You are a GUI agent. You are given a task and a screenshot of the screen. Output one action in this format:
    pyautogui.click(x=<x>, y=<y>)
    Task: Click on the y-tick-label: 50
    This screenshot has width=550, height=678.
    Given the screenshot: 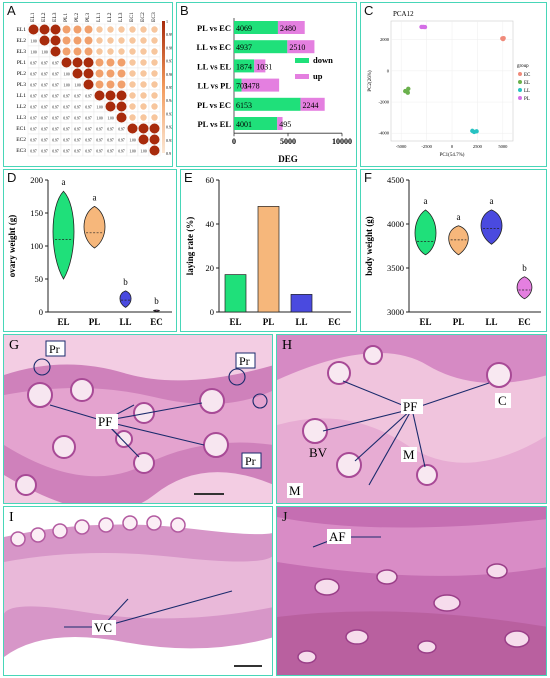 What is the action you would take?
    pyautogui.click(x=39, y=279)
    